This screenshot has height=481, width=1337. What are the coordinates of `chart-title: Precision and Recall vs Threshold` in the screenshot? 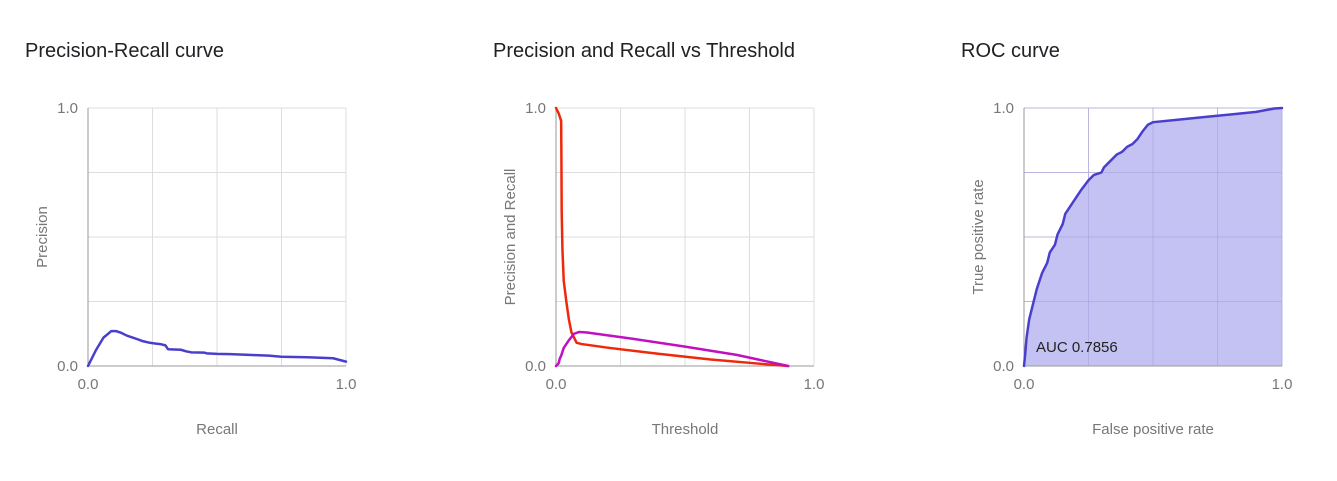 It's located at (644, 51).